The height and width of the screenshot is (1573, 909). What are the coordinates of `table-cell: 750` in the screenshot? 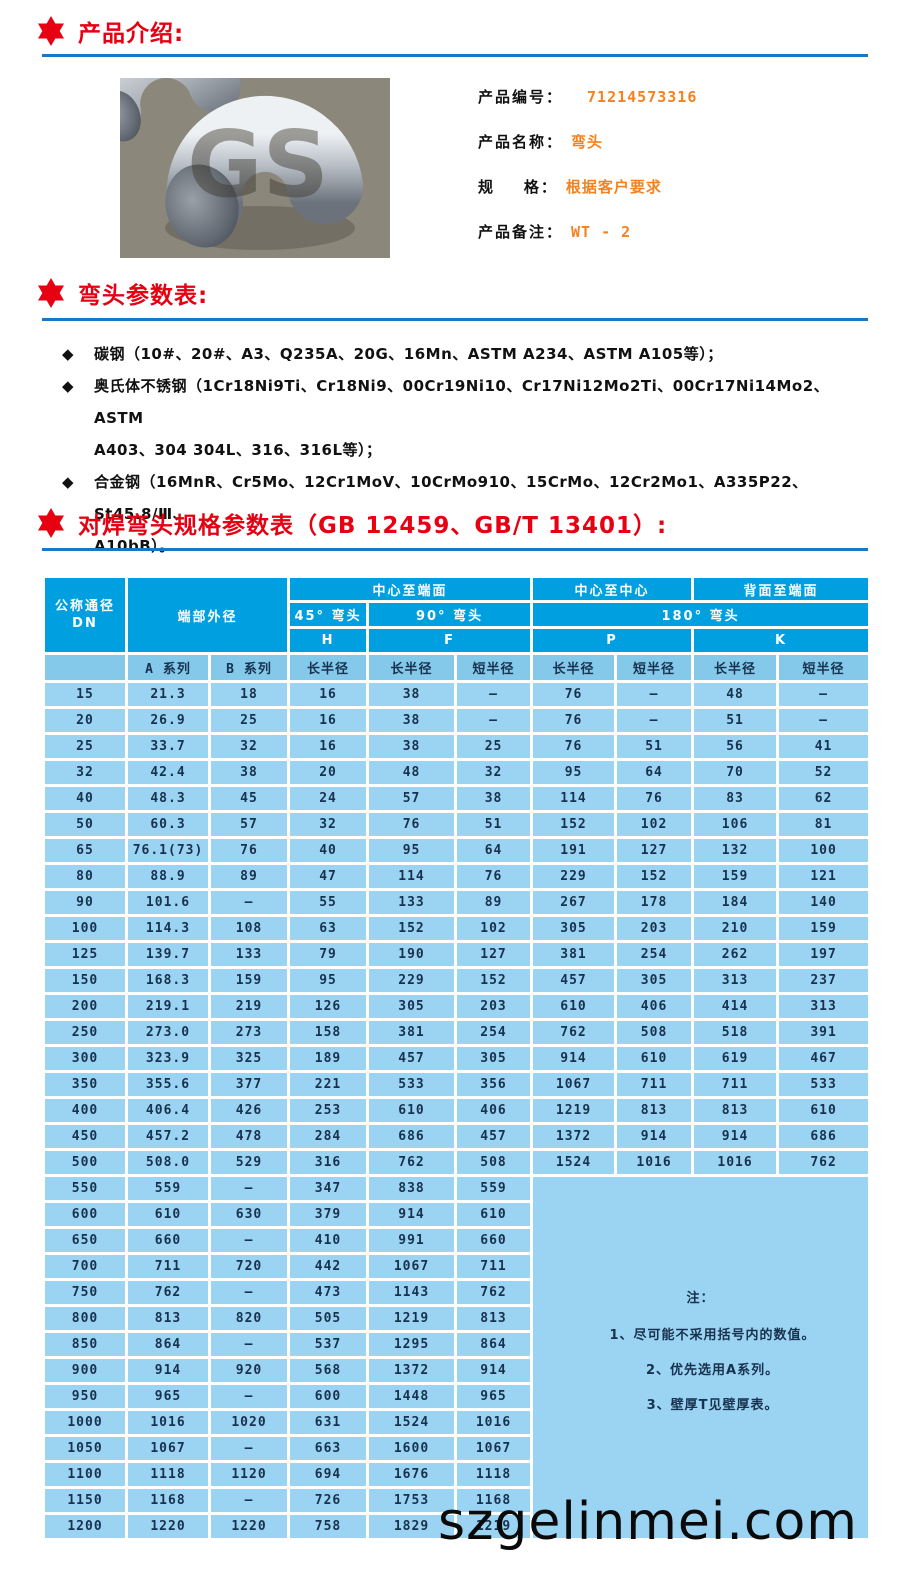 It's located at (85, 1292).